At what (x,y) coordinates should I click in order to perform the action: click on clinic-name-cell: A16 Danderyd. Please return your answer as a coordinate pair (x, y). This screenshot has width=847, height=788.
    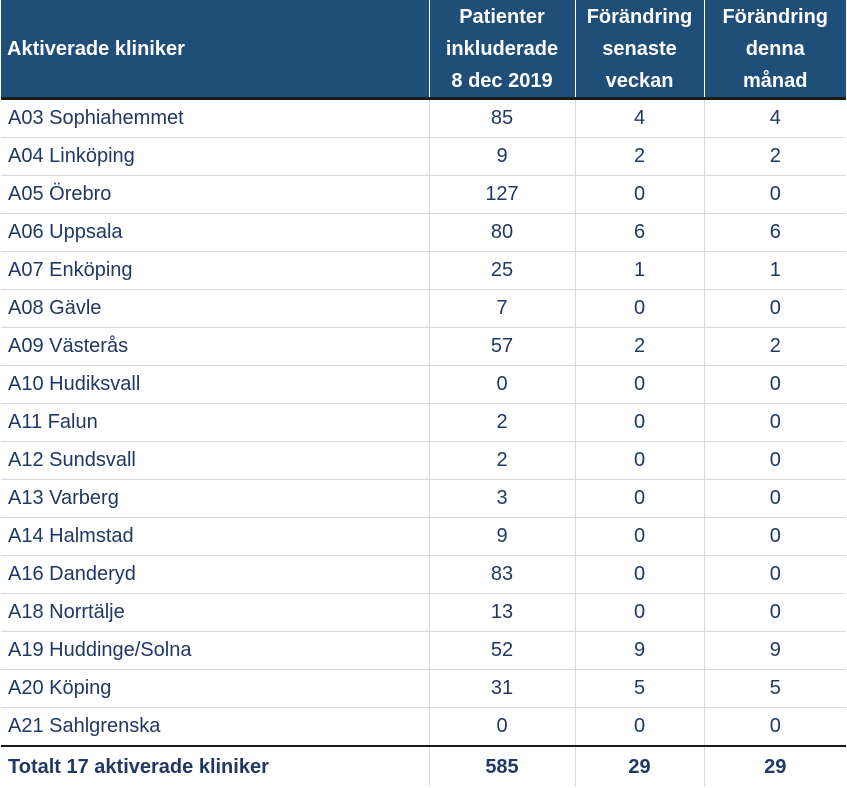
    Looking at the image, I should click on (215, 574).